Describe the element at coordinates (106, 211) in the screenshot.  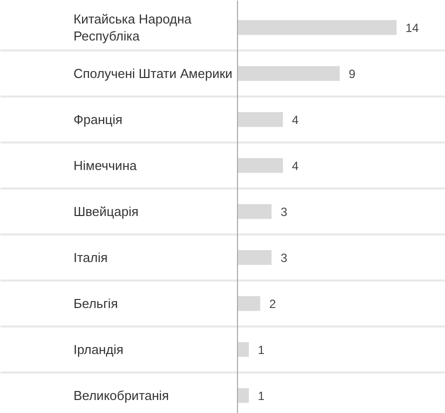
I see `y-tick-label: Швейцарія` at that location.